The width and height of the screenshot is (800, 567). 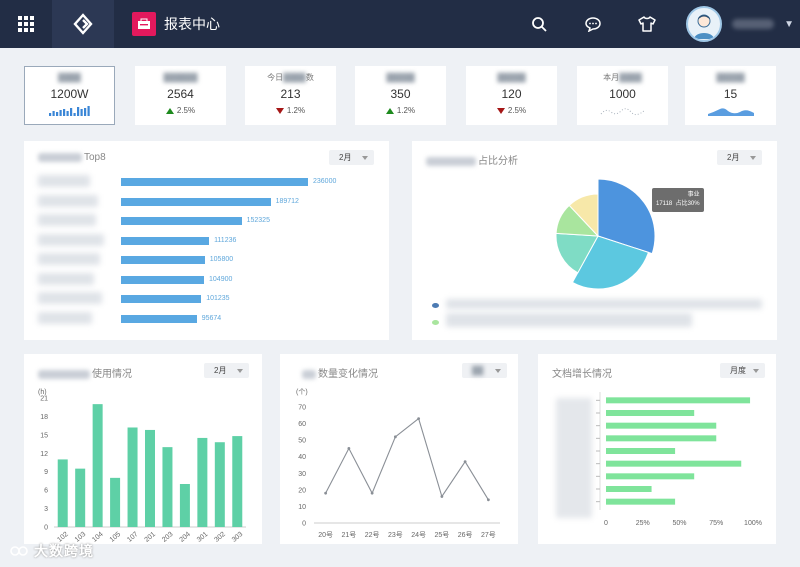 What do you see at coordinates (539, 24) in the screenshot?
I see `search-icon` at bounding box center [539, 24].